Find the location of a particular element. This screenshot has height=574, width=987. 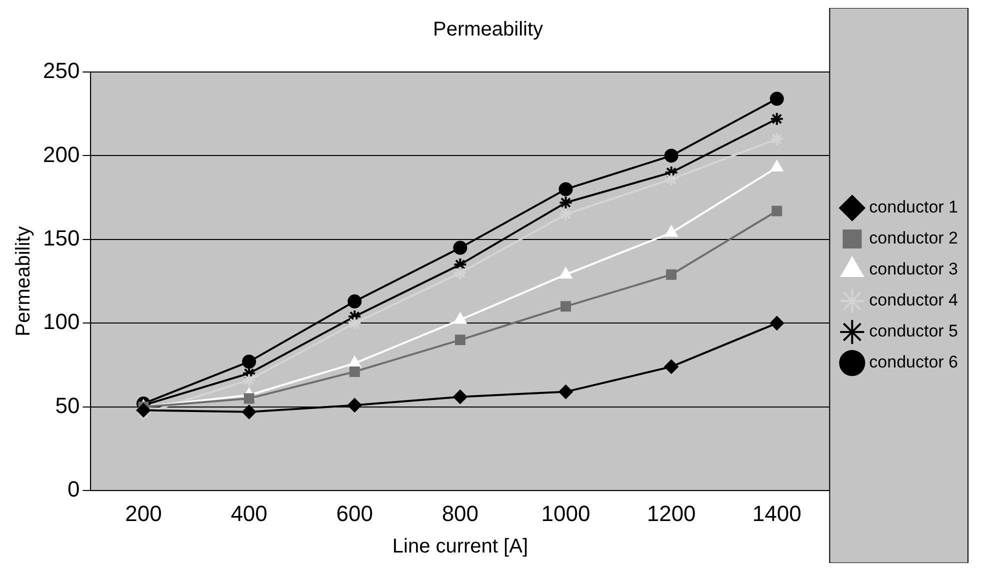

y-tick-label: 50 is located at coordinates (67, 405).